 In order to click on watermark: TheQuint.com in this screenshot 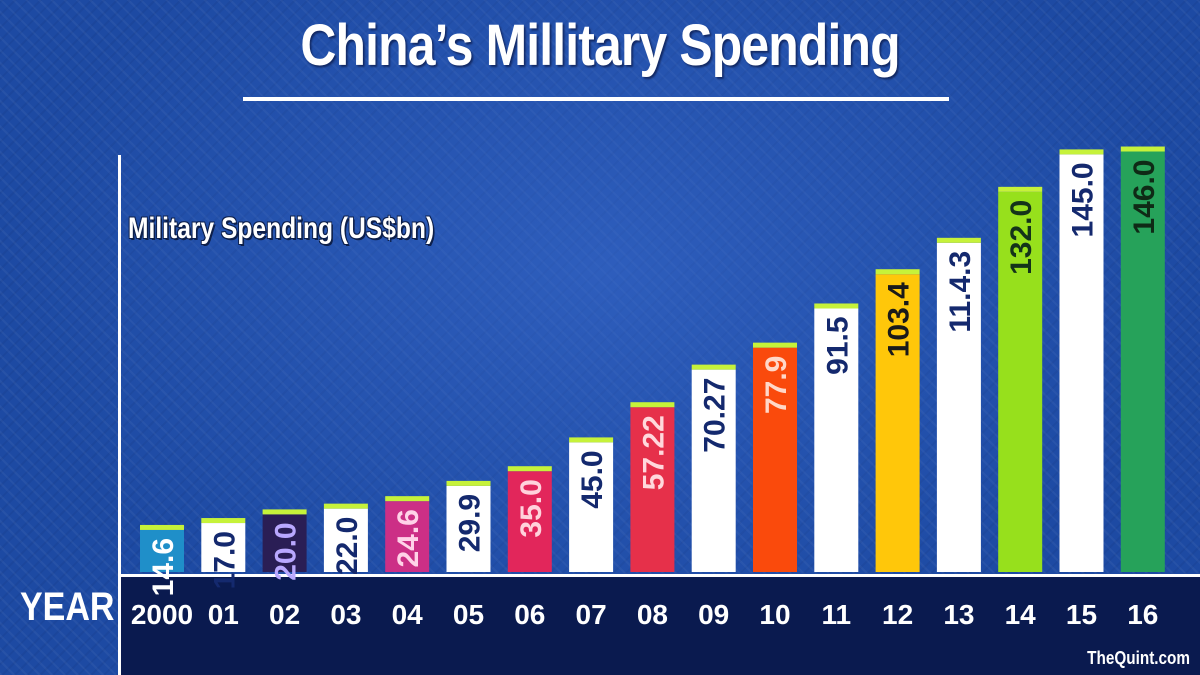, I will do `click(1138, 658)`.